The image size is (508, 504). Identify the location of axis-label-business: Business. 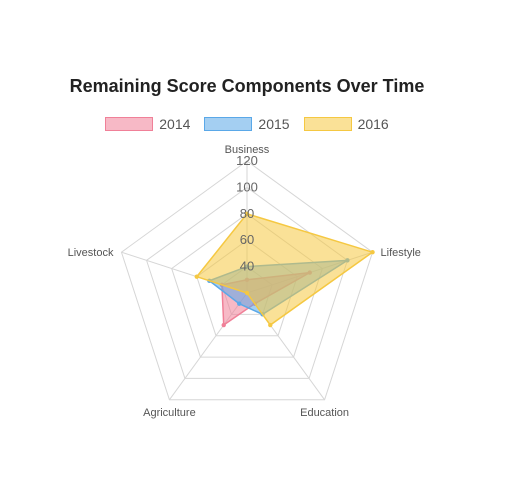
(247, 150).